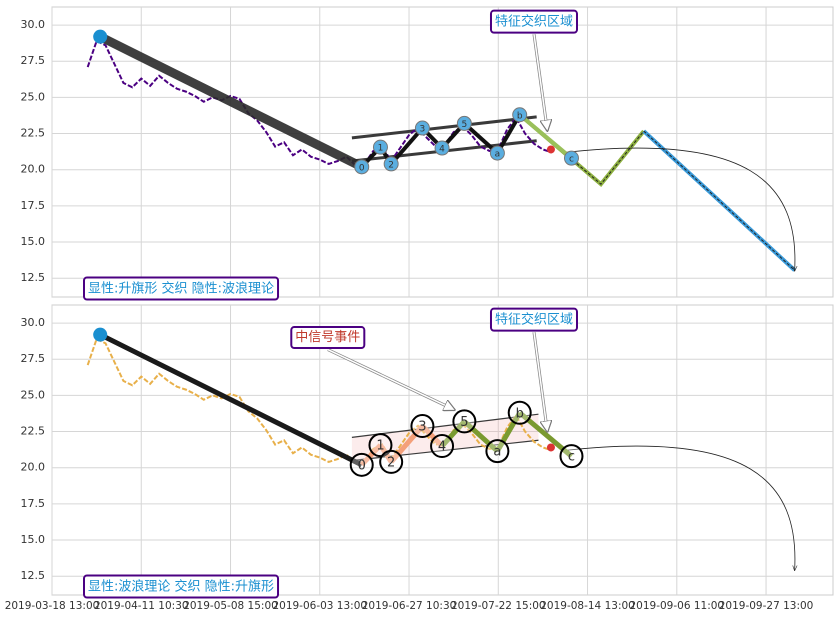 The image size is (839, 621). Describe the element at coordinates (319, 606) in the screenshot. I see `x-tick-label: 2019-06-03 13:00` at that location.